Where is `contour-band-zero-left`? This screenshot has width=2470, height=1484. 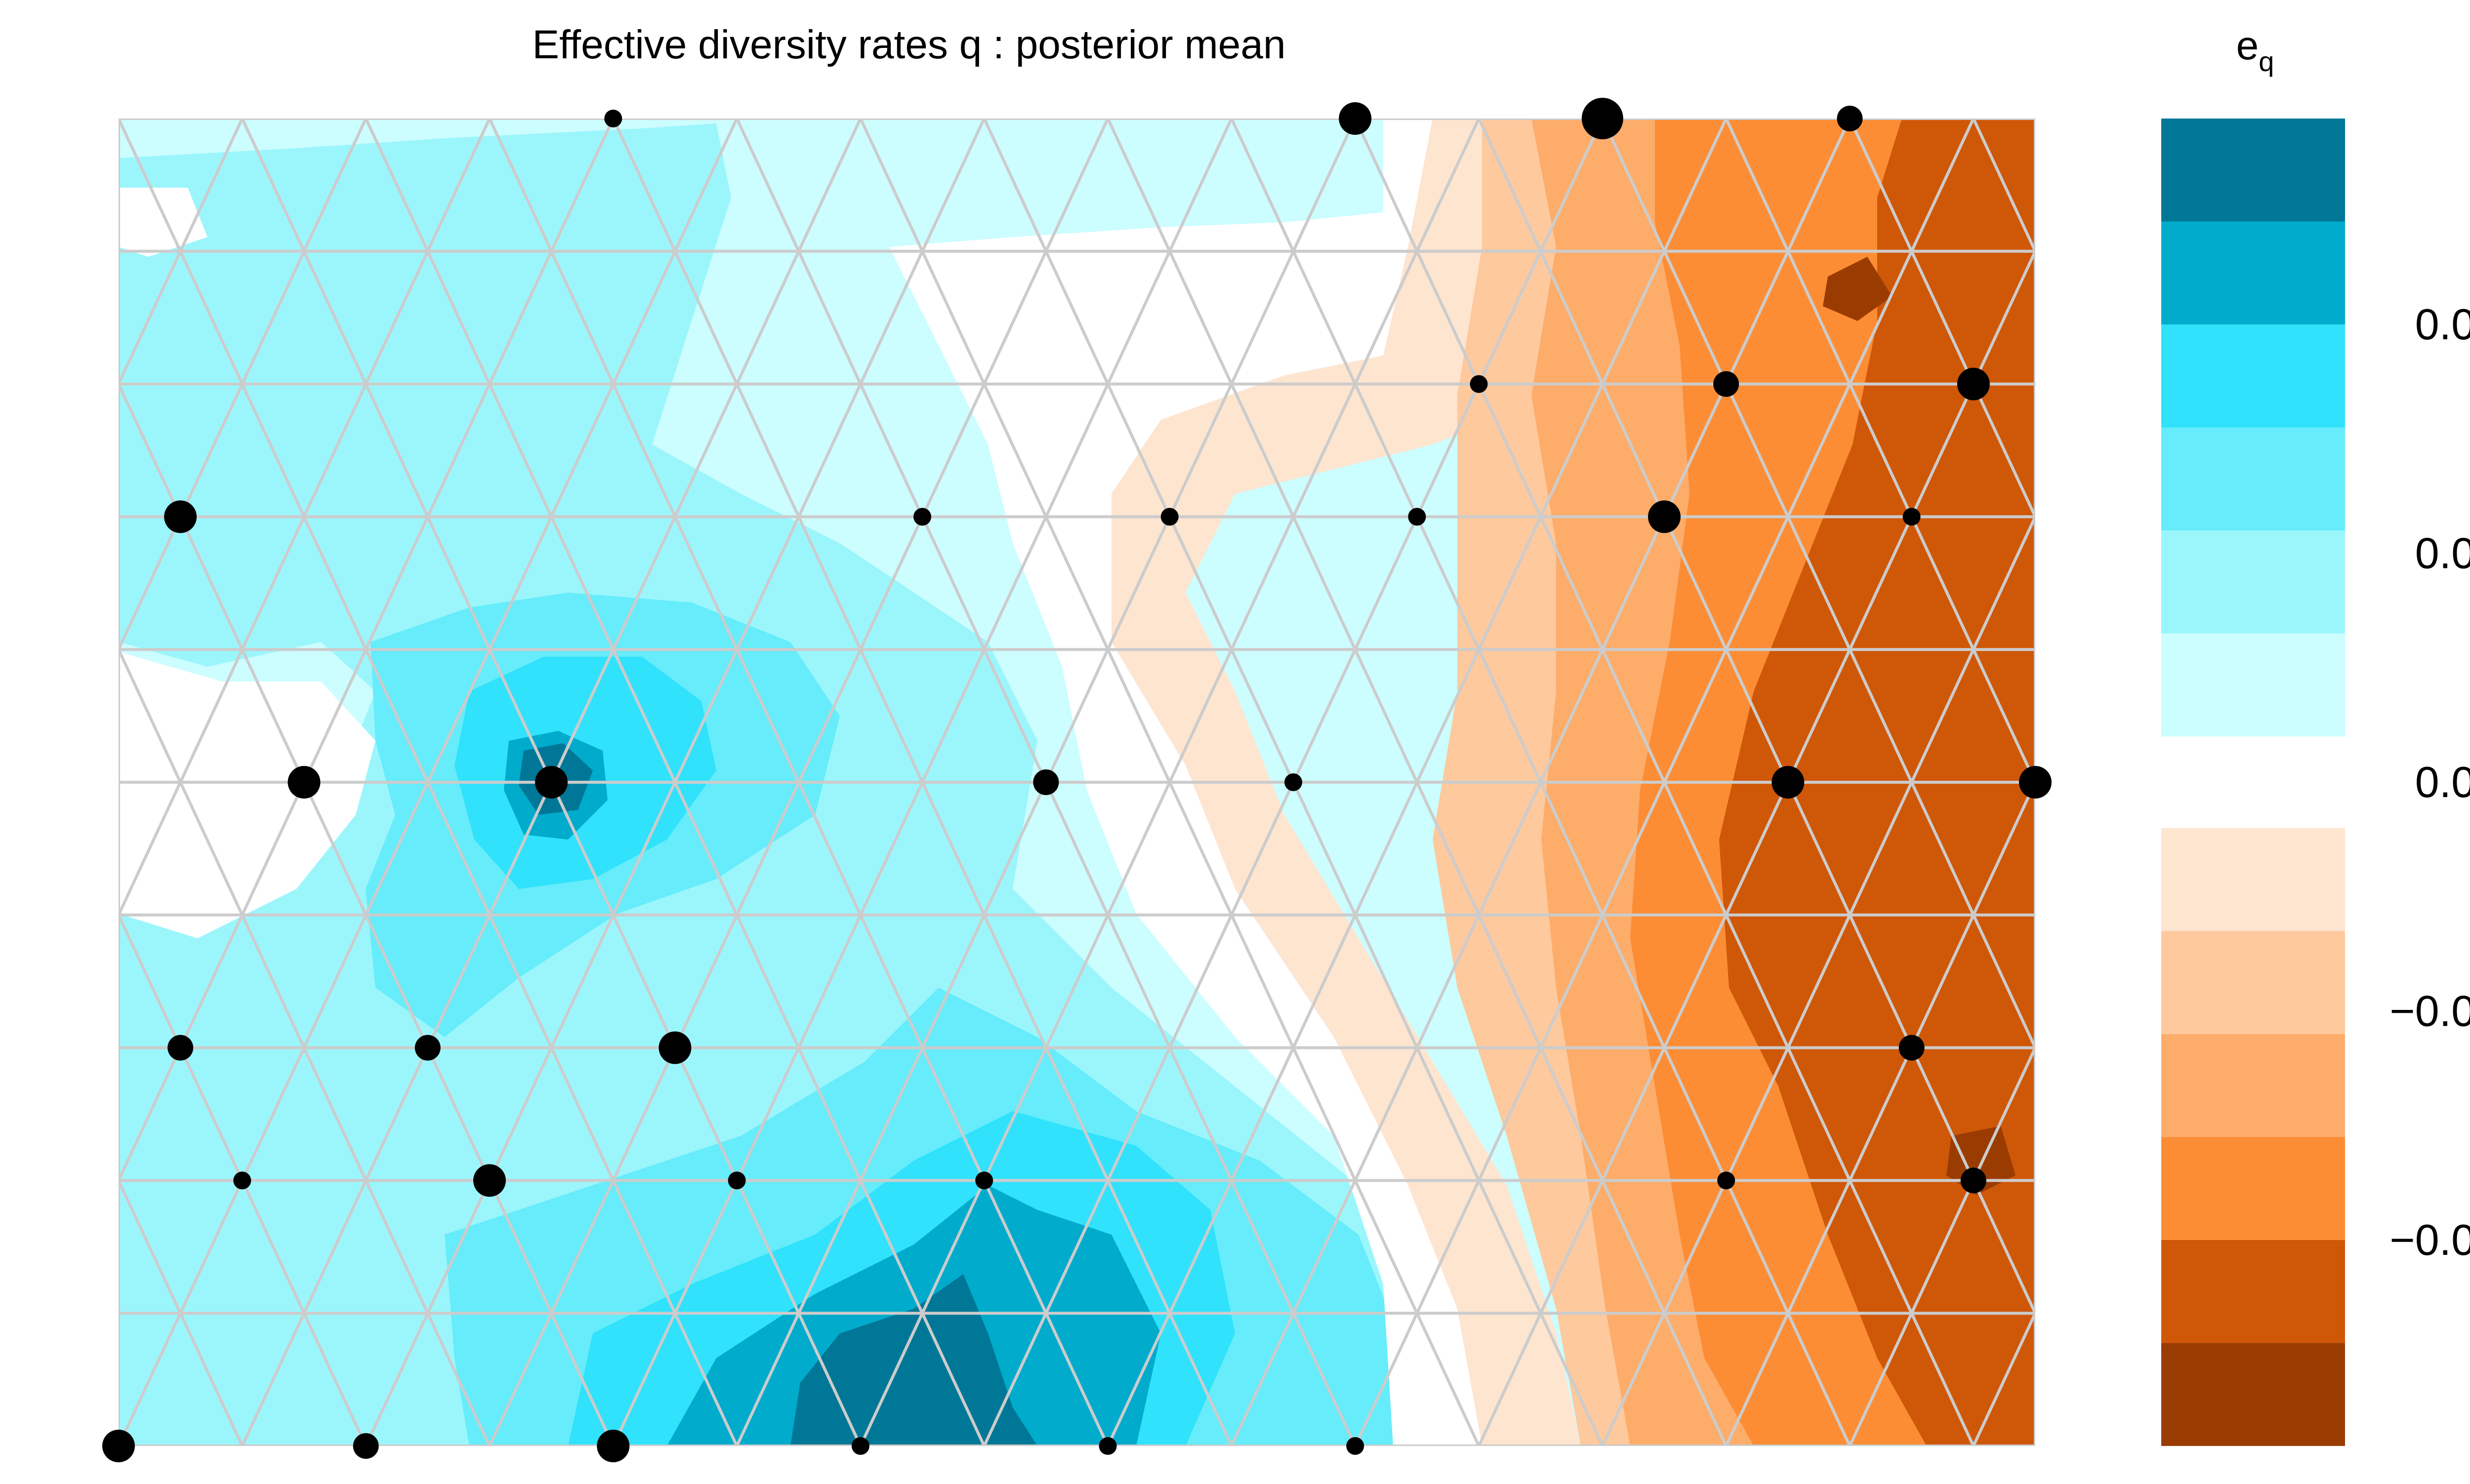
contour-band-zero-left is located at coordinates (247, 795).